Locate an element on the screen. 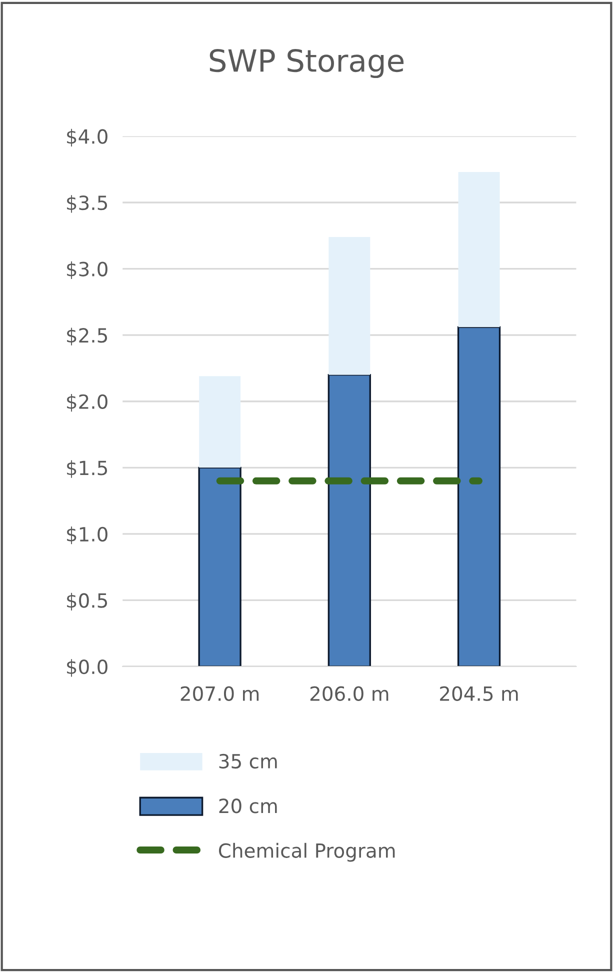  y-tick-label: $1.5 is located at coordinates (87, 469).